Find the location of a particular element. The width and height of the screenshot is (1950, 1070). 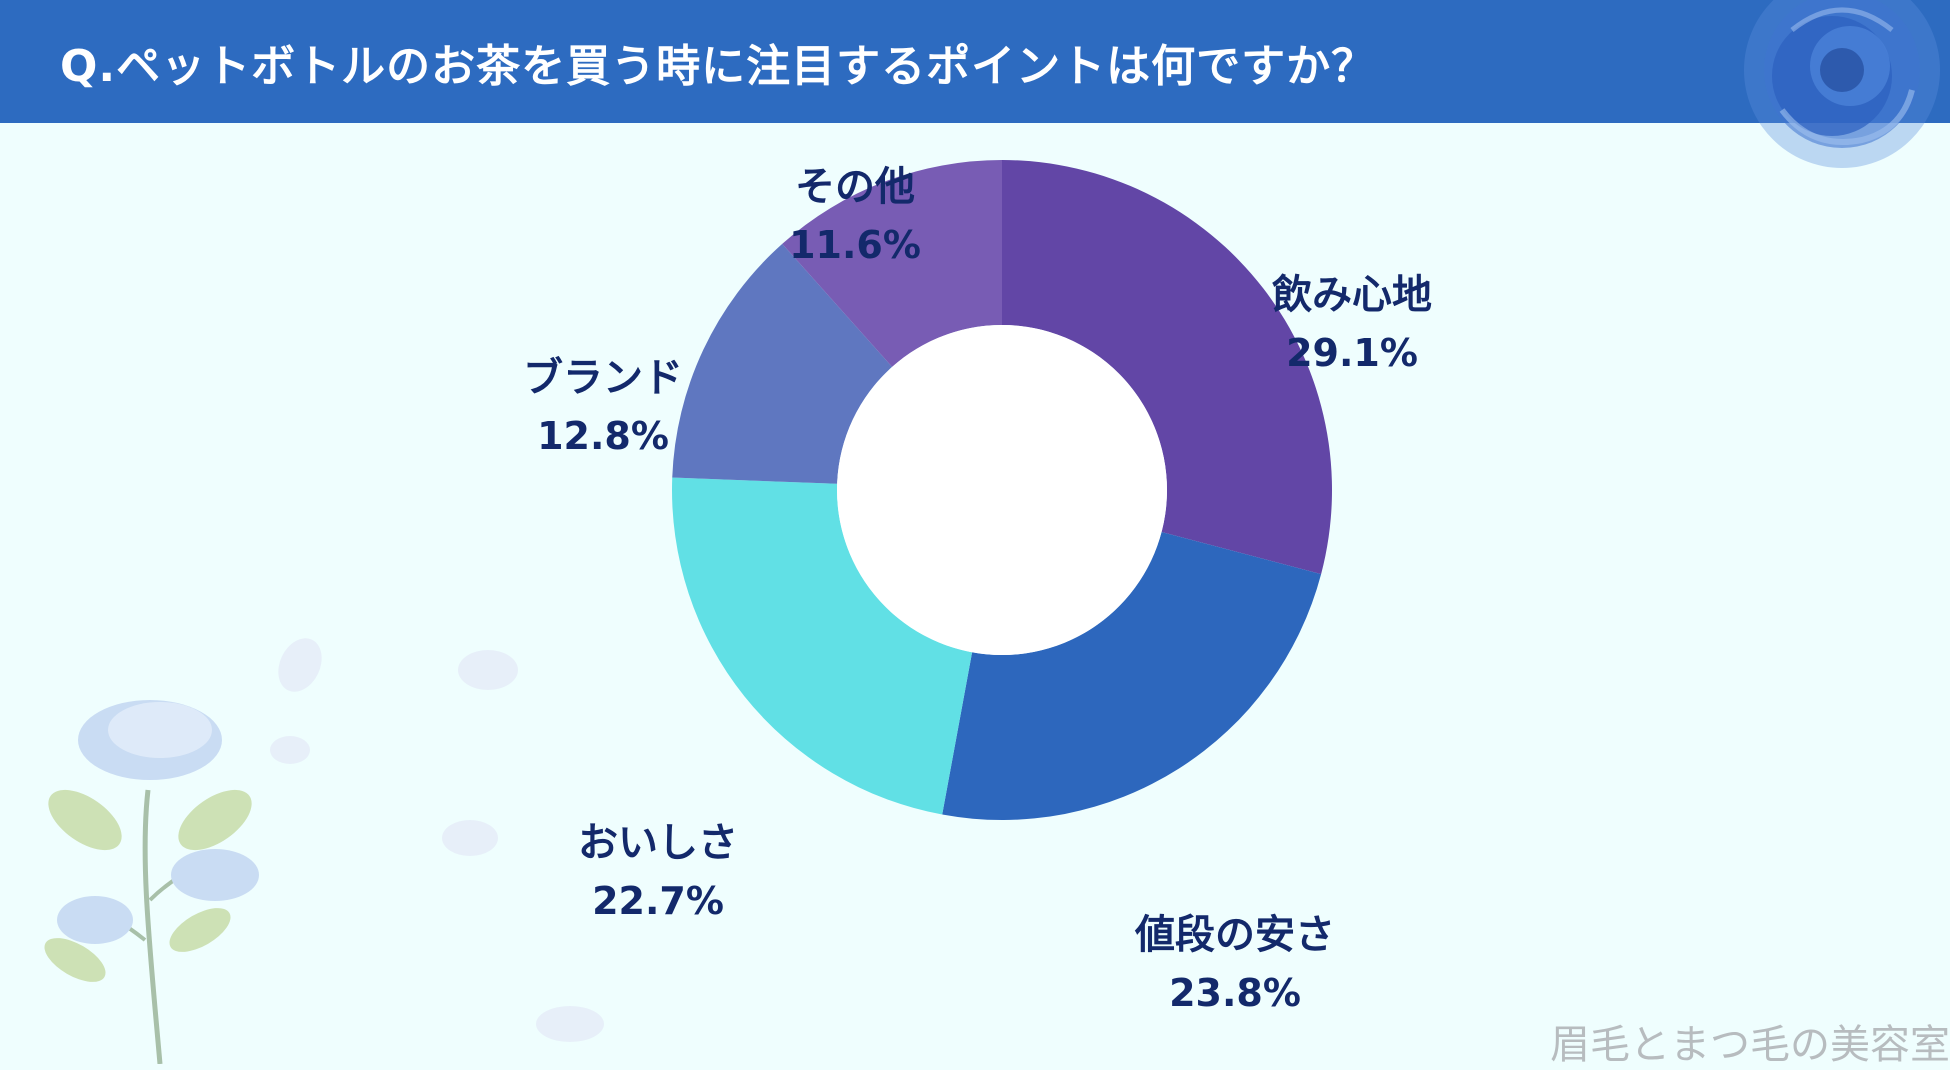

slice-label-2: おいしさ is located at coordinates (658, 843).